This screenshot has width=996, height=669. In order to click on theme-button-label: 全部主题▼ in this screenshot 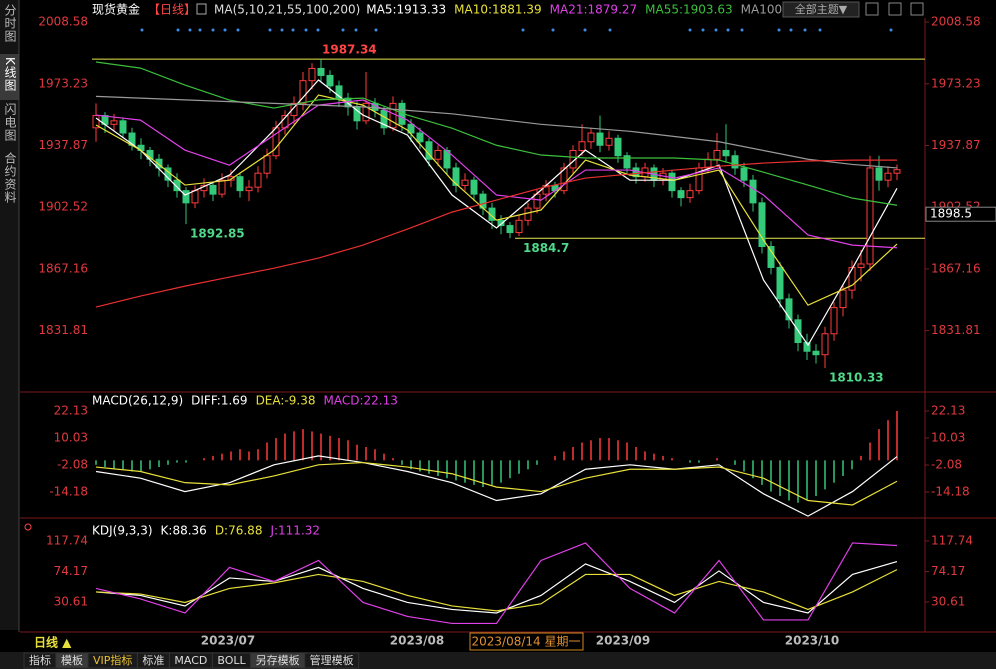, I will do `click(821, 9)`.